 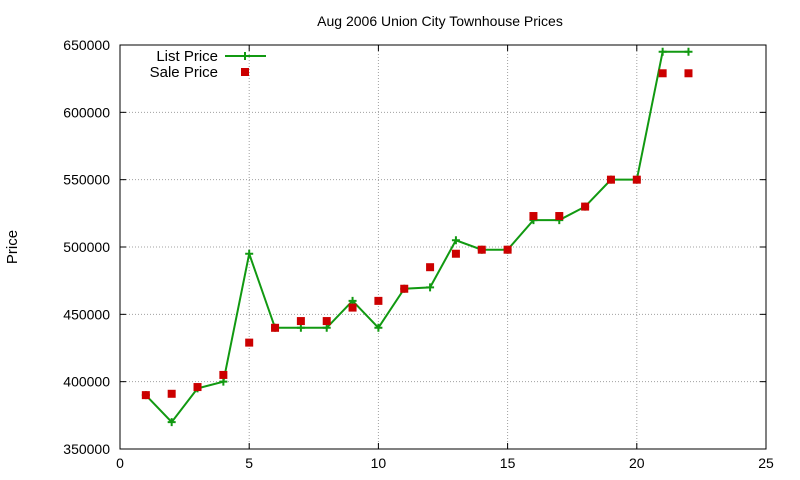 I want to click on x-tick-label: 15, so click(x=508, y=463).